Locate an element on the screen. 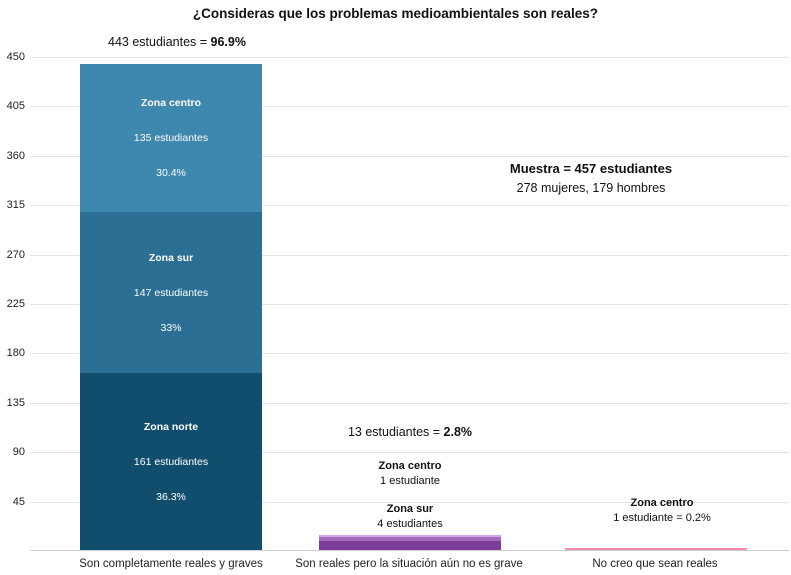  segment-label-pct: 33% is located at coordinates (171, 327).